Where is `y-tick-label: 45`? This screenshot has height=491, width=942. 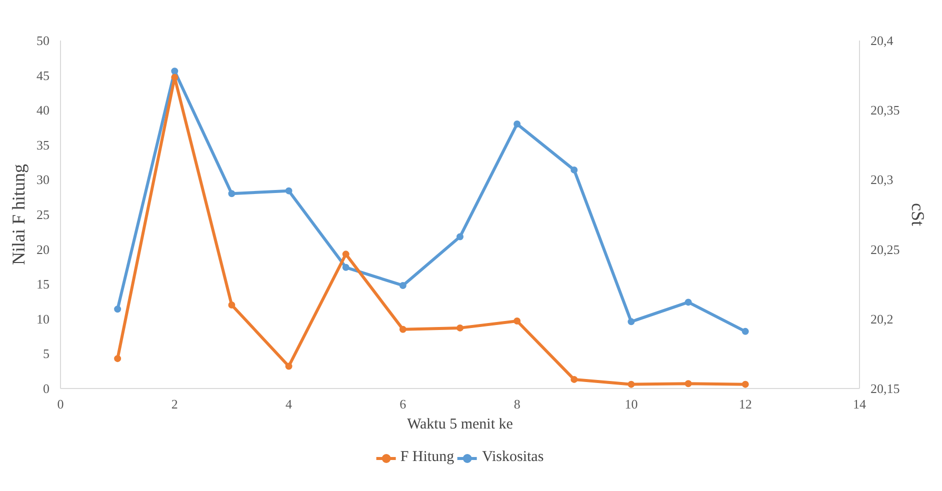
y-tick-label: 45 is located at coordinates (43, 75).